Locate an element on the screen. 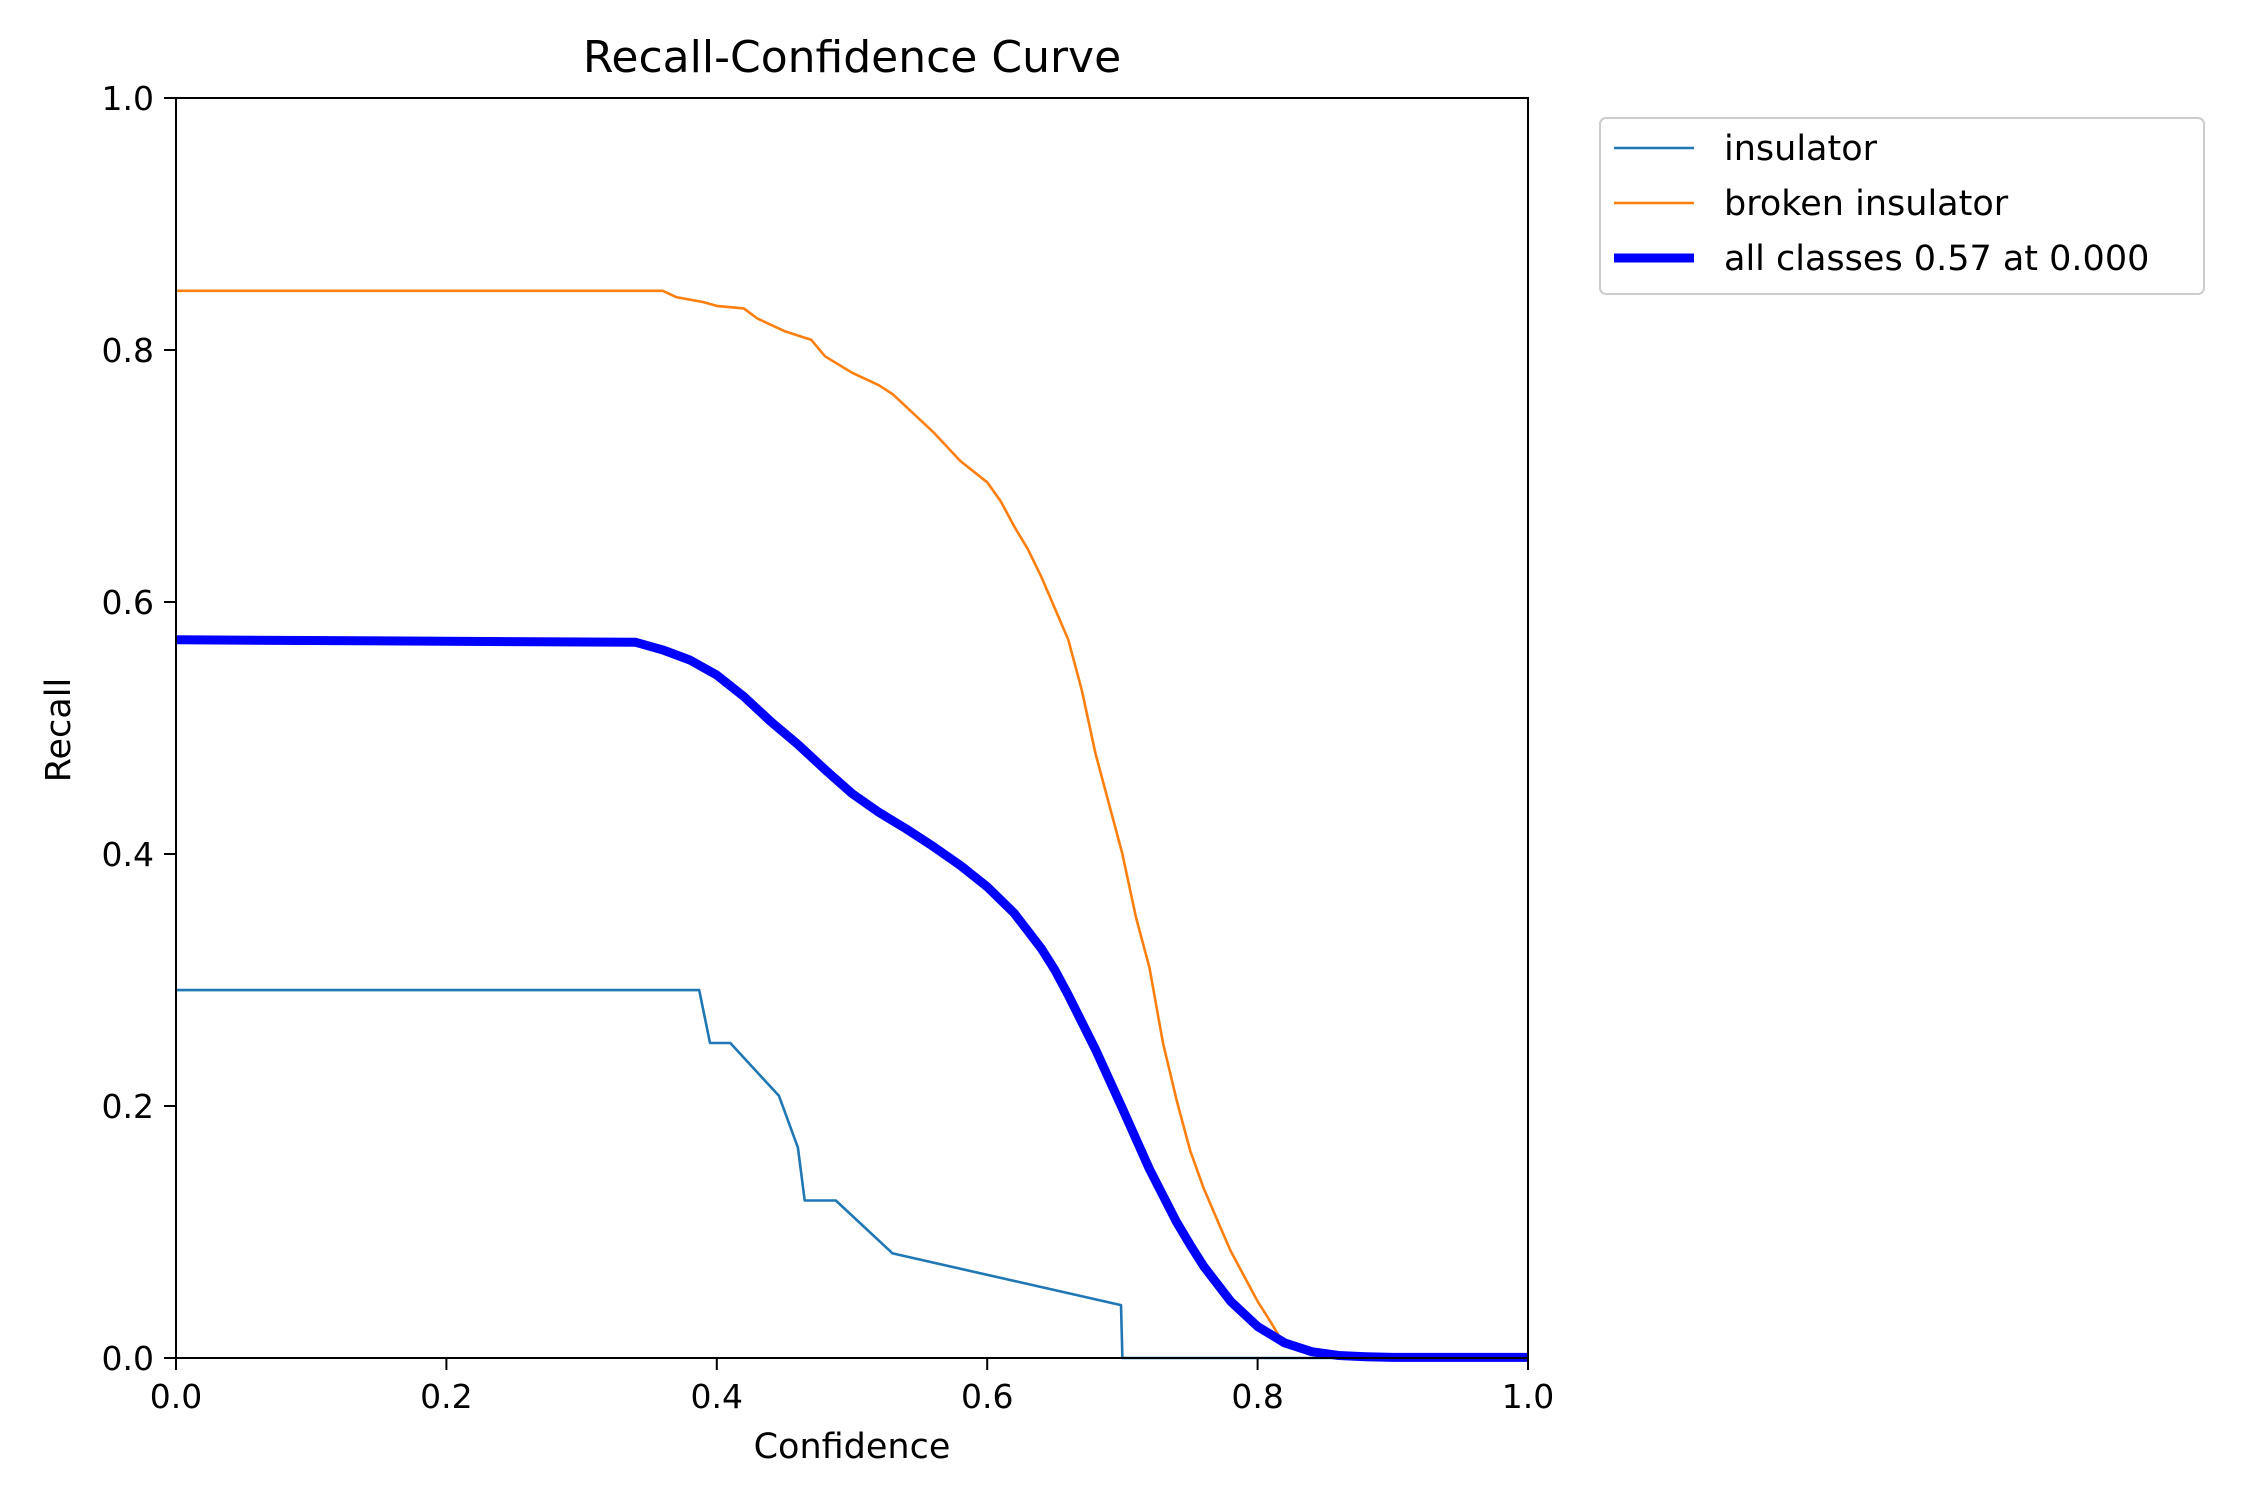 The width and height of the screenshot is (2250, 1504). x-tick-label: 0.2 is located at coordinates (446, 1396).